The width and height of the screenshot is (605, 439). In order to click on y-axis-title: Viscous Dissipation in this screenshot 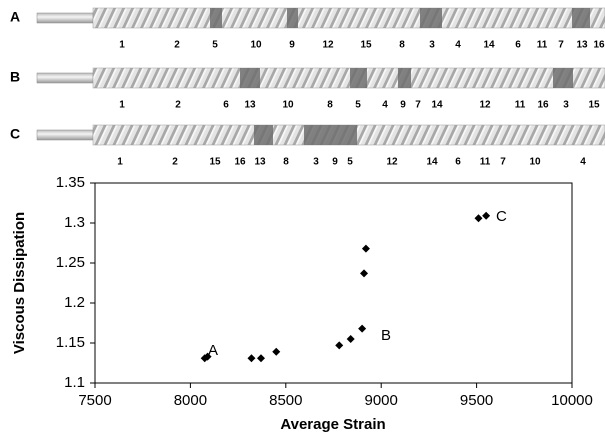, I will do `click(19, 283)`.